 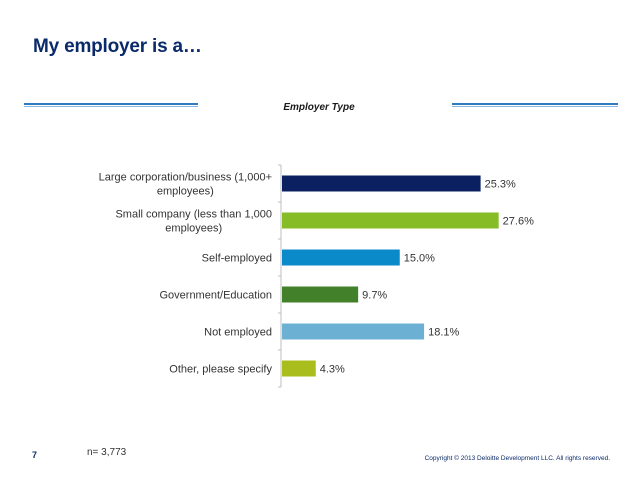 I want to click on category-label: Self-employed, so click(x=237, y=259).